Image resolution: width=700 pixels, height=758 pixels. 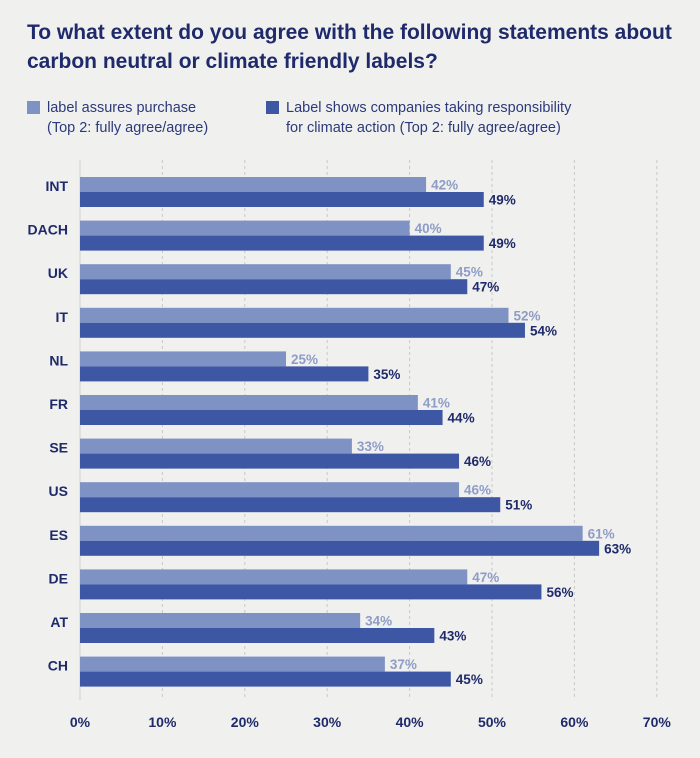 What do you see at coordinates (304, 359) in the screenshot?
I see `data-label-series-1: 25%` at bounding box center [304, 359].